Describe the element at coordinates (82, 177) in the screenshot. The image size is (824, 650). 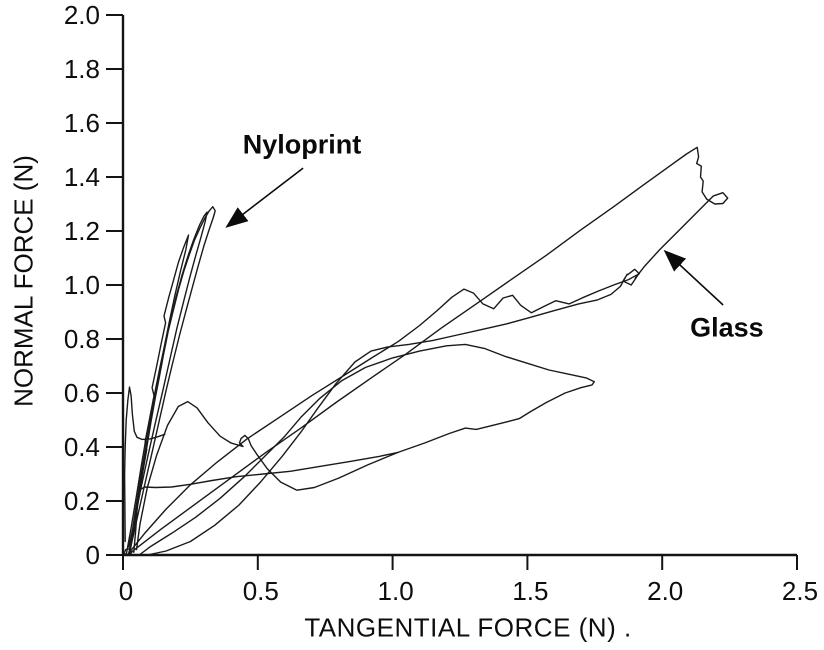
I see `y-tick-label: 1.4` at that location.